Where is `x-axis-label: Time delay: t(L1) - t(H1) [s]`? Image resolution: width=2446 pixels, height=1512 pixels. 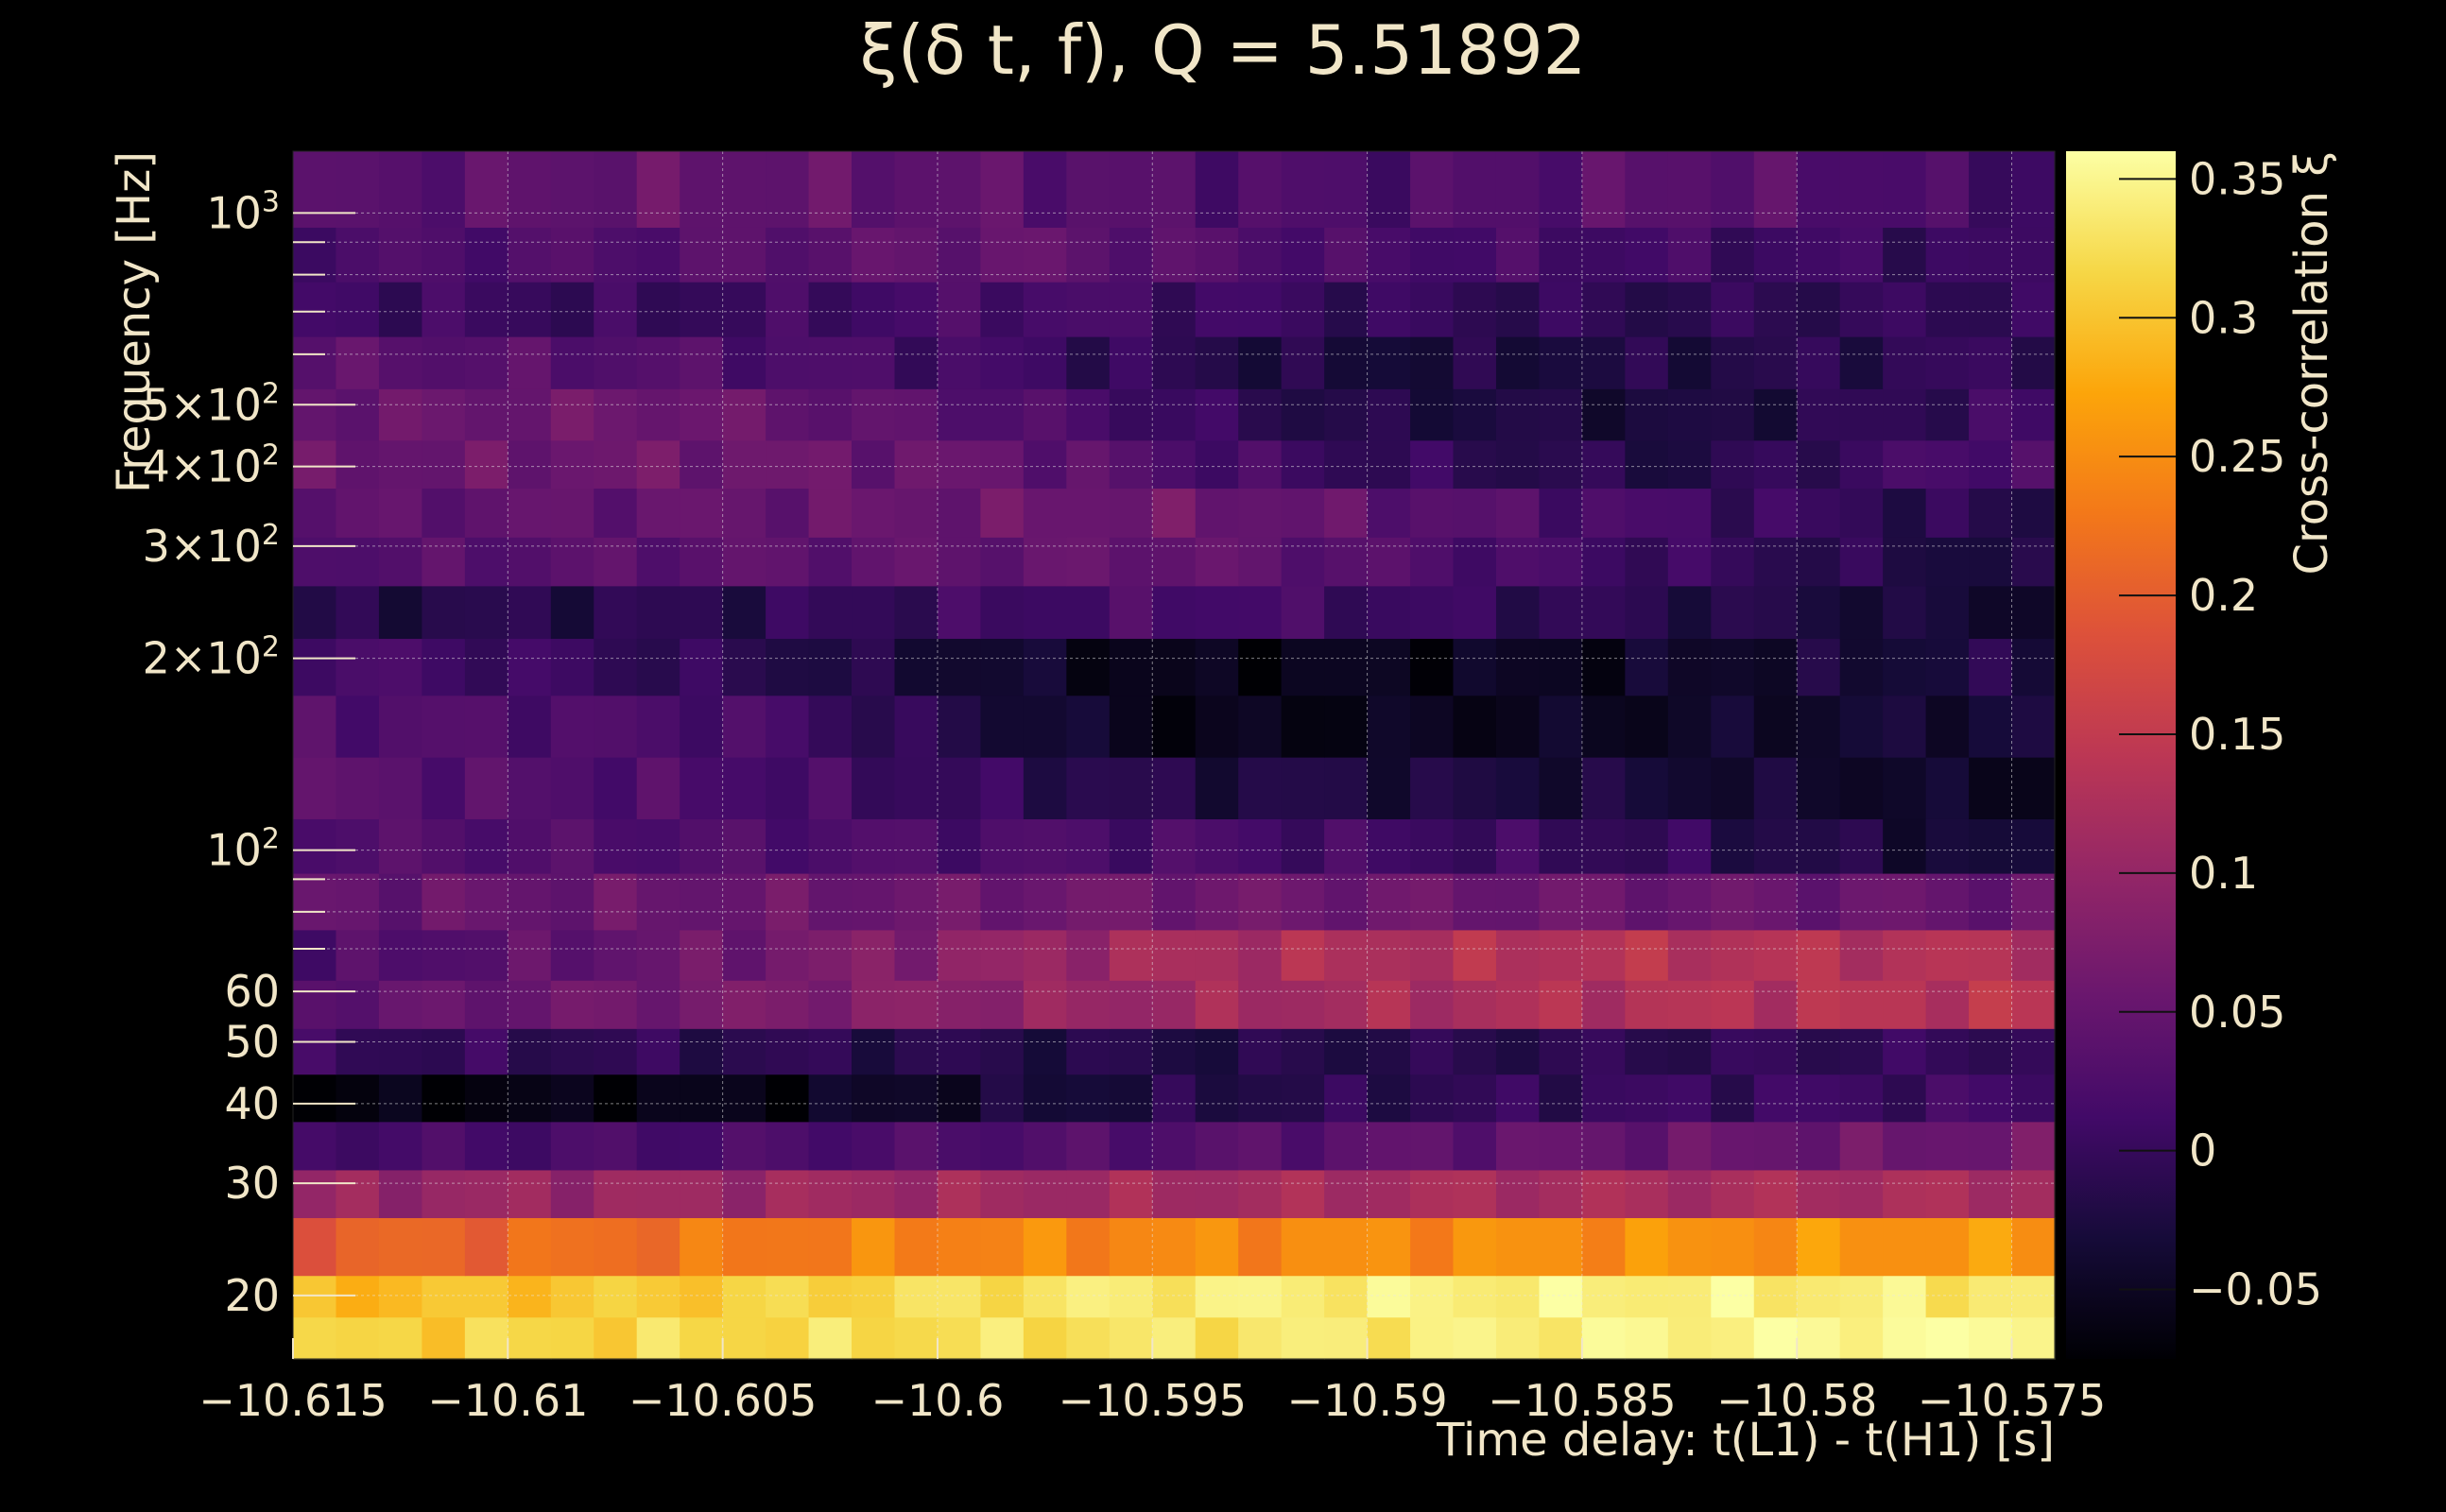 x-axis-label: Time delay: t(L1) - t(H1) [s] is located at coordinates (1745, 1440).